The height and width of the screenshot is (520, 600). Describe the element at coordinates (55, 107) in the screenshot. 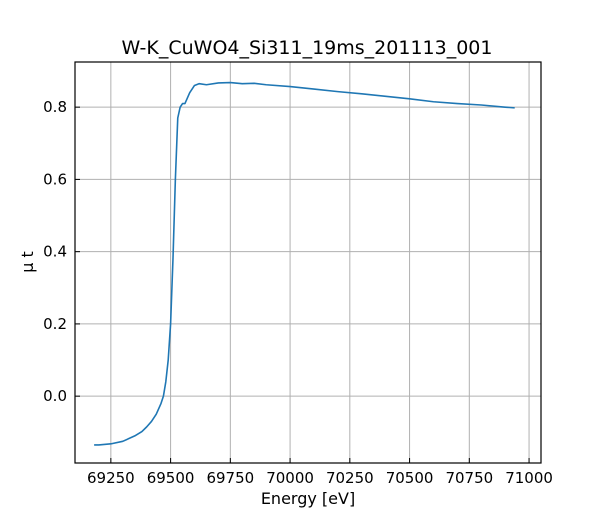

I see `y-tick-label: 0.8` at that location.